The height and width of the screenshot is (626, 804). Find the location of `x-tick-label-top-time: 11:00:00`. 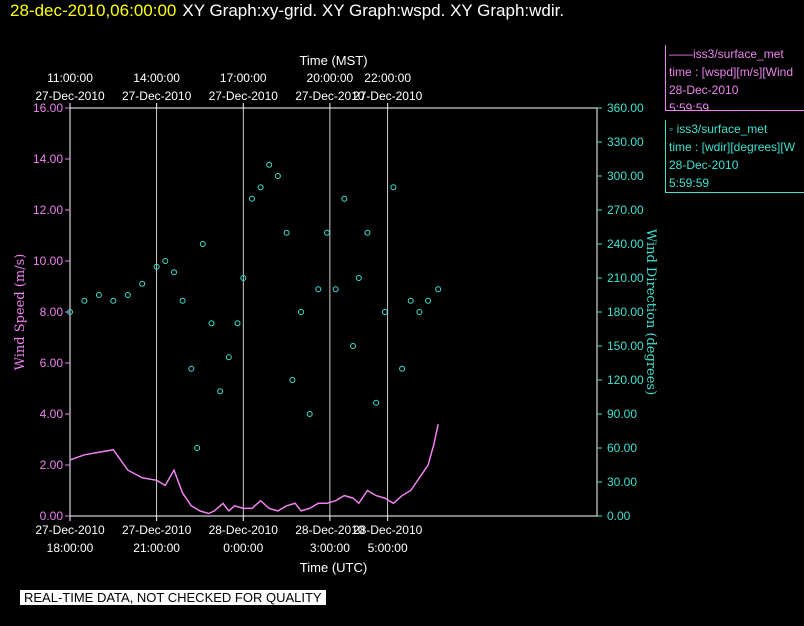

x-tick-label-top-time: 11:00:00 is located at coordinates (70, 78).